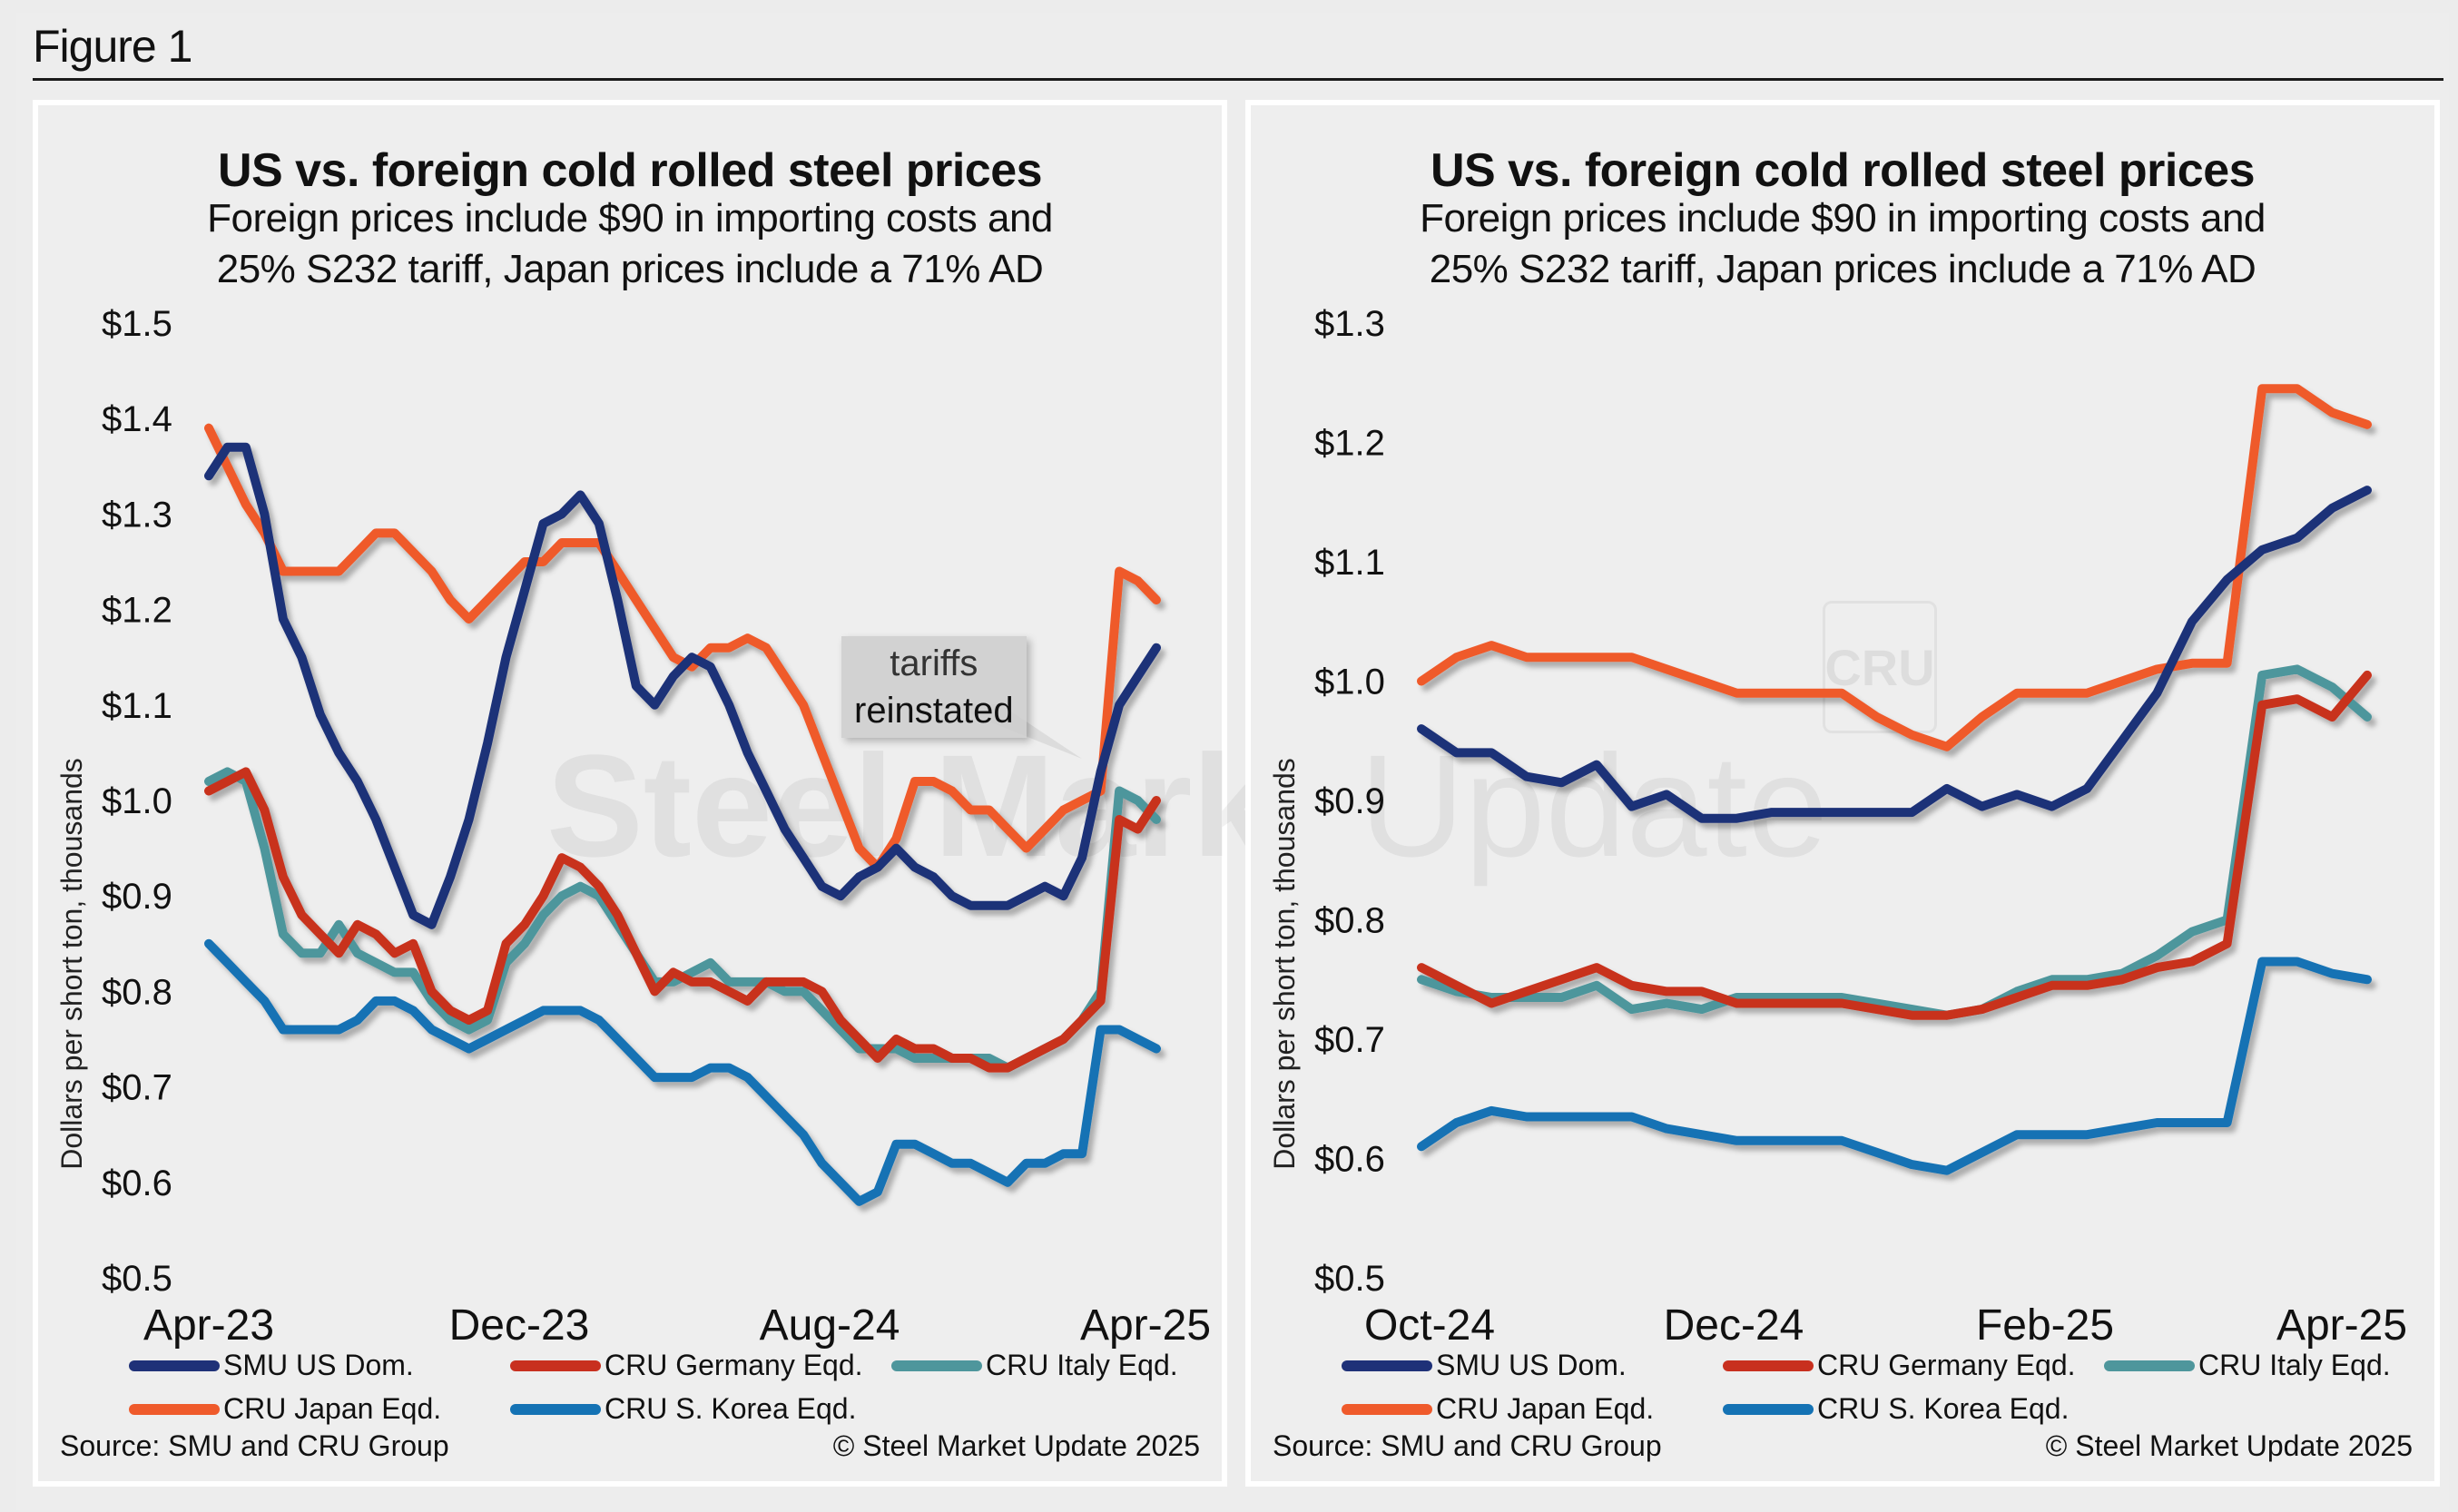 This screenshot has height=1512, width=2458. I want to click on series-line-cru-italy-eqd, so click(1894, 842).